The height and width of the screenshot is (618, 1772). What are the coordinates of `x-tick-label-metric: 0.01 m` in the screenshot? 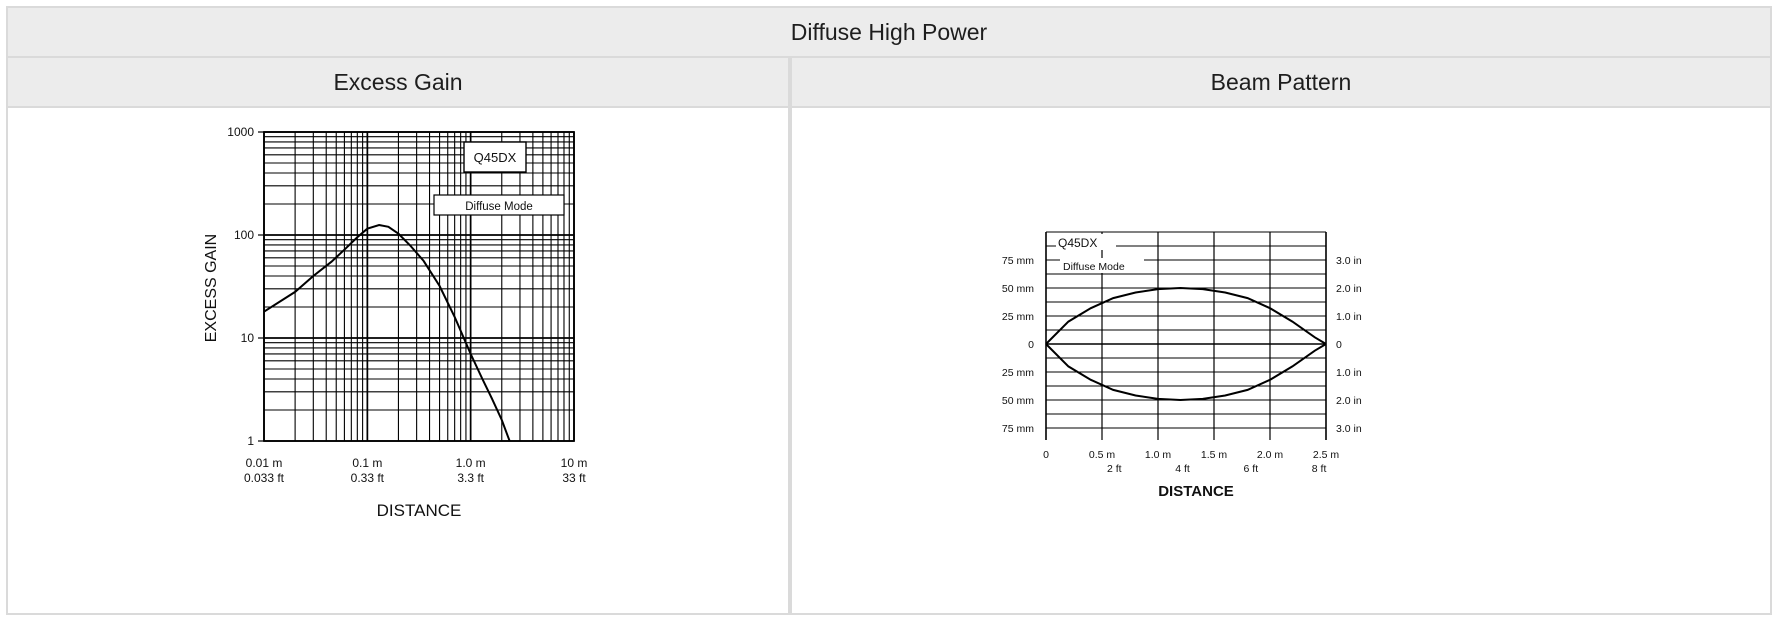 It's located at (264, 463).